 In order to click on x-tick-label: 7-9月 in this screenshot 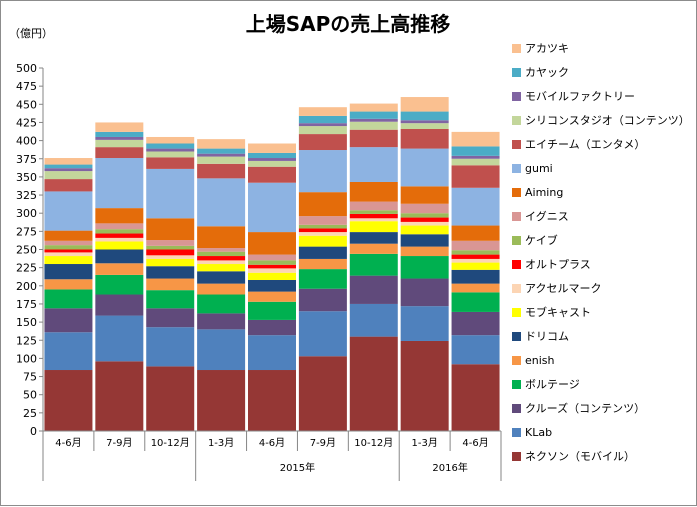, I will do `click(323, 443)`.